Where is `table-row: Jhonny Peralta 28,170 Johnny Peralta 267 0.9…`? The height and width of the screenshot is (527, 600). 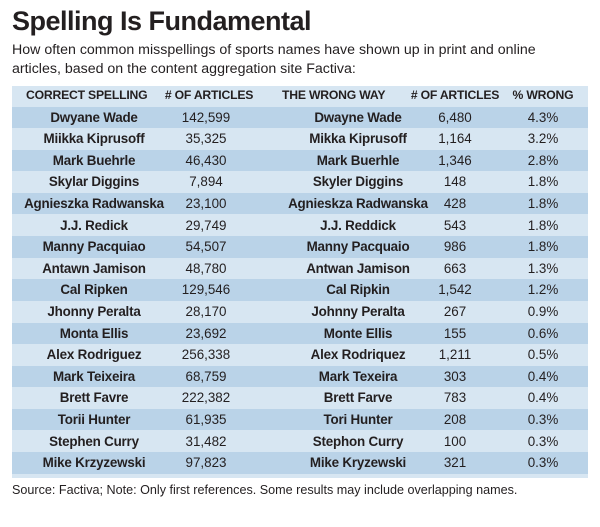
table-row: Jhonny Peralta 28,170 Johnny Peralta 267 0.9… is located at coordinates (300, 311).